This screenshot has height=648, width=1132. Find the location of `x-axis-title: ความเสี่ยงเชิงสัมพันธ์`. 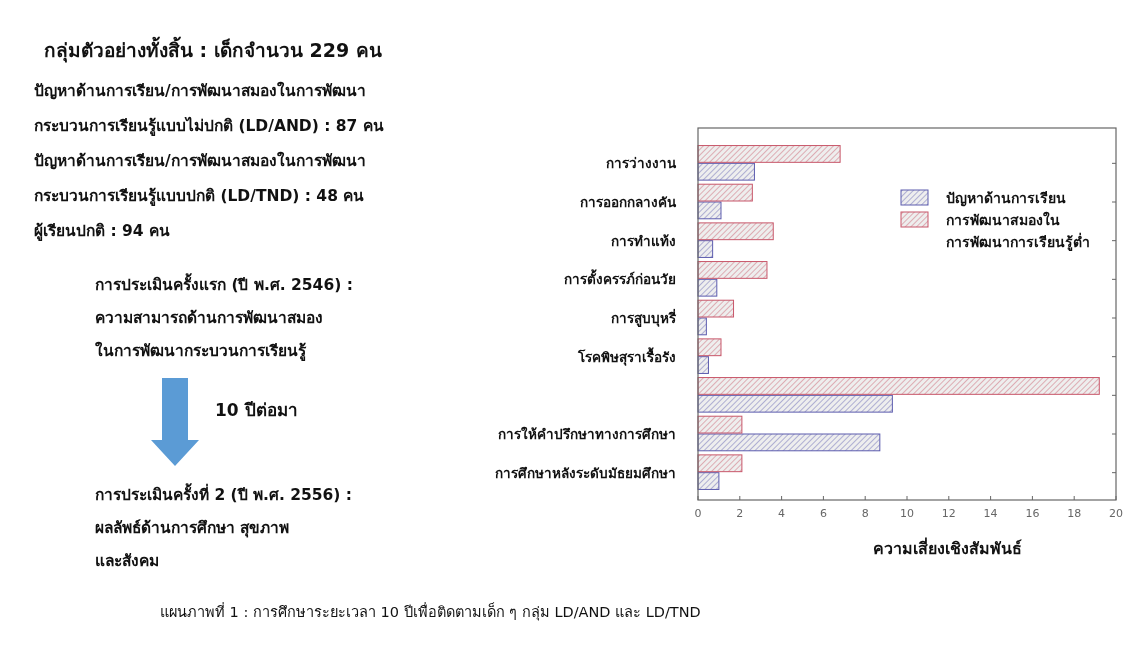

x-axis-title: ความเสี่ยงเชิงสัมพันธ์ is located at coordinates (947, 547).